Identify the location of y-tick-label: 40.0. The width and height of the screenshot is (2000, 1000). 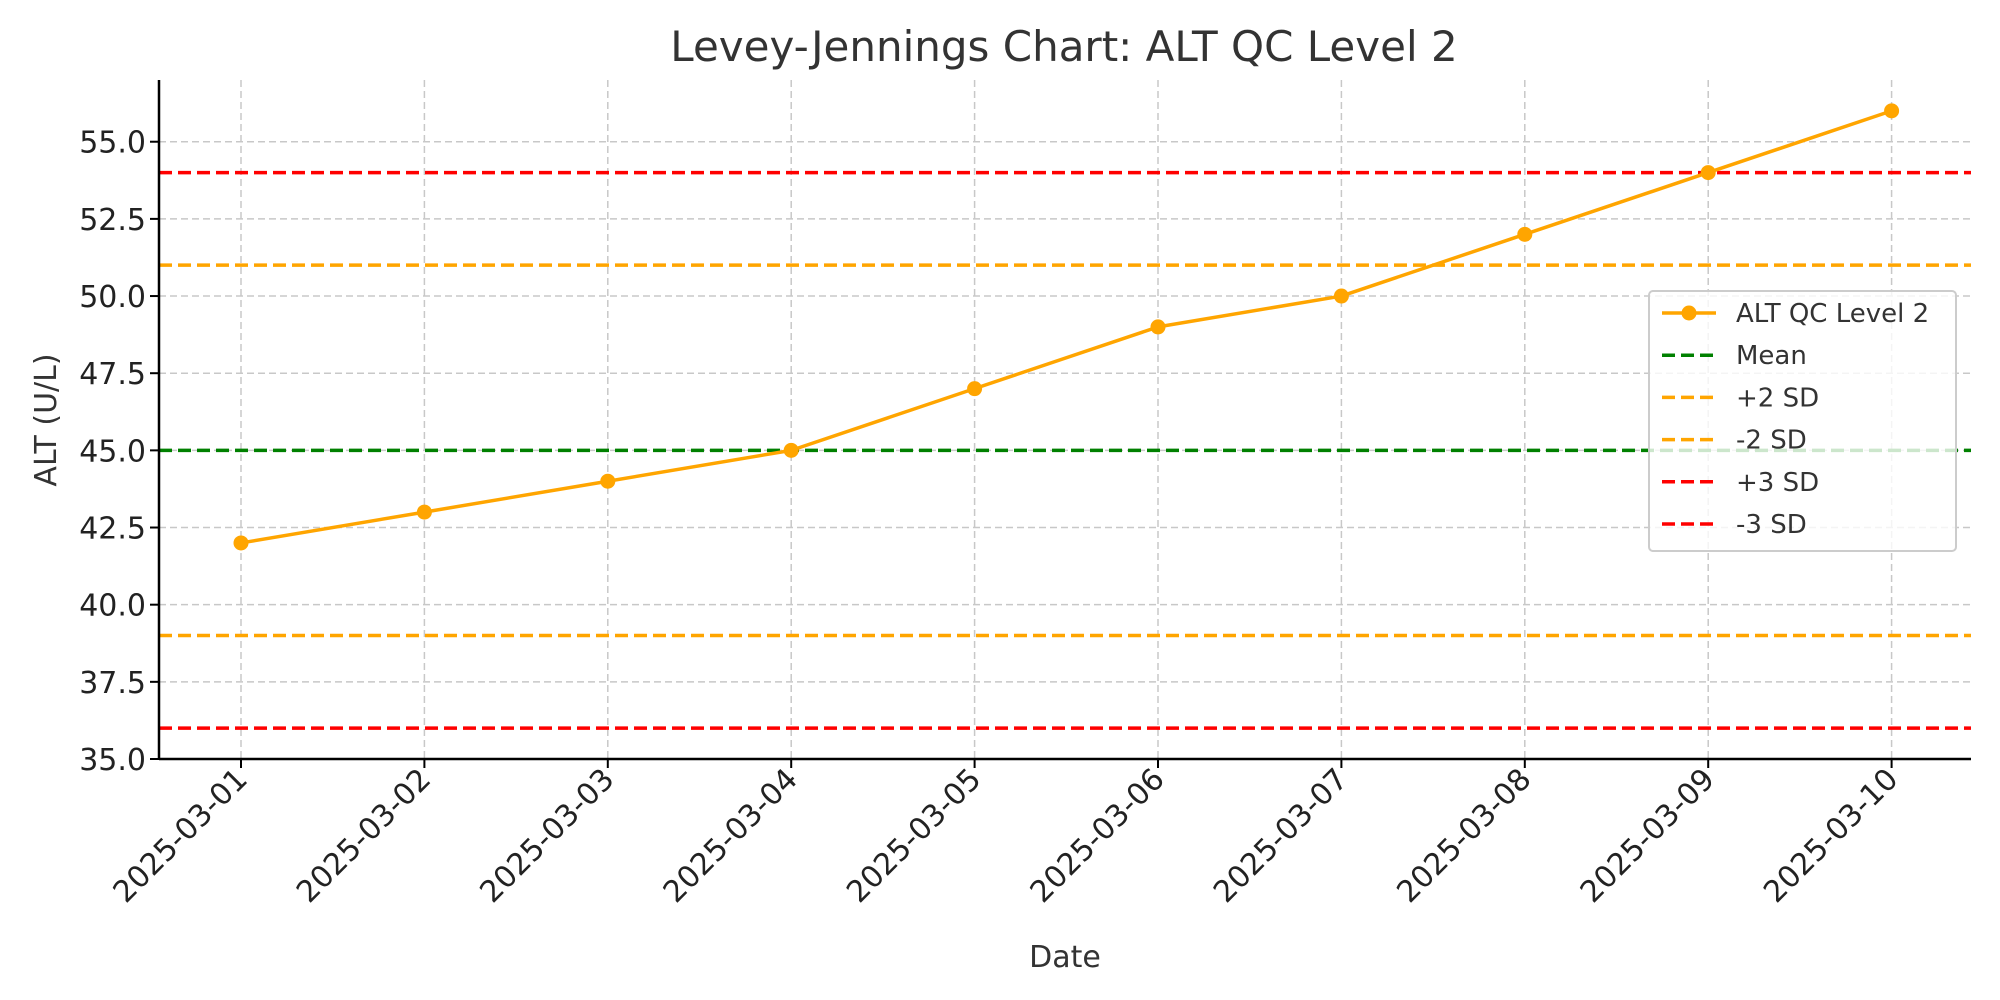
(112, 606).